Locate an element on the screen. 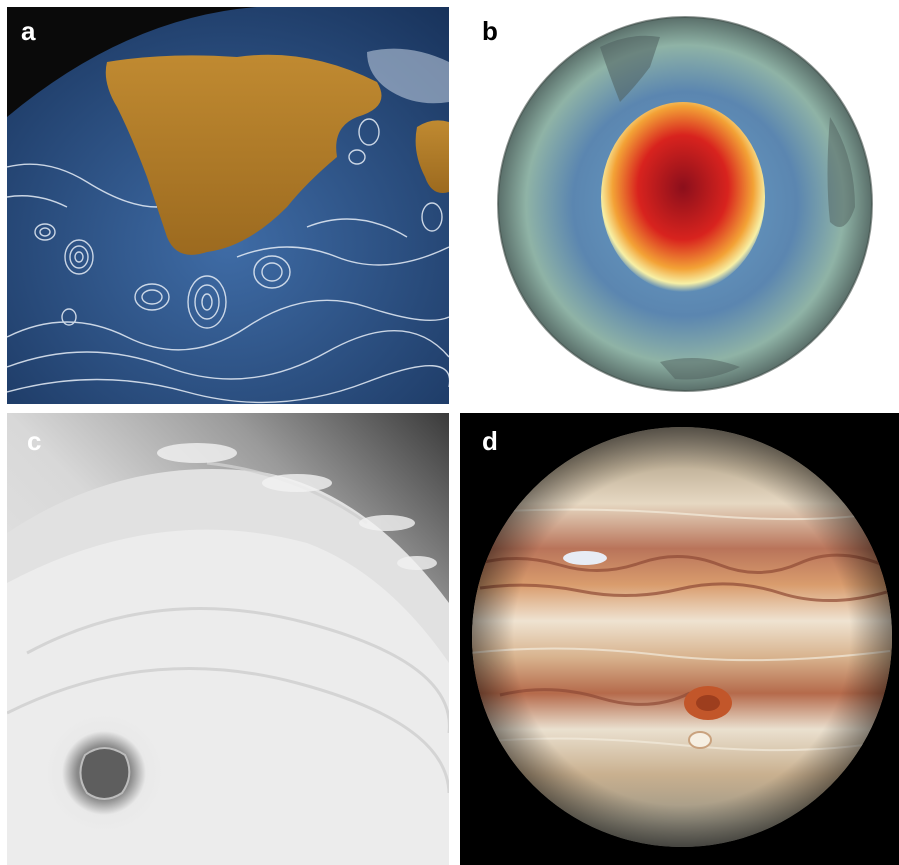 The height and width of the screenshot is (865, 899). panel-label-a: a is located at coordinates (28, 31).